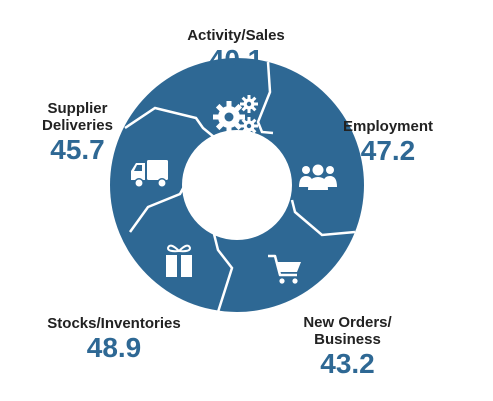 This screenshot has height=401, width=493. What do you see at coordinates (236, 35) in the screenshot?
I see `segment-label: Activity/Sales` at bounding box center [236, 35].